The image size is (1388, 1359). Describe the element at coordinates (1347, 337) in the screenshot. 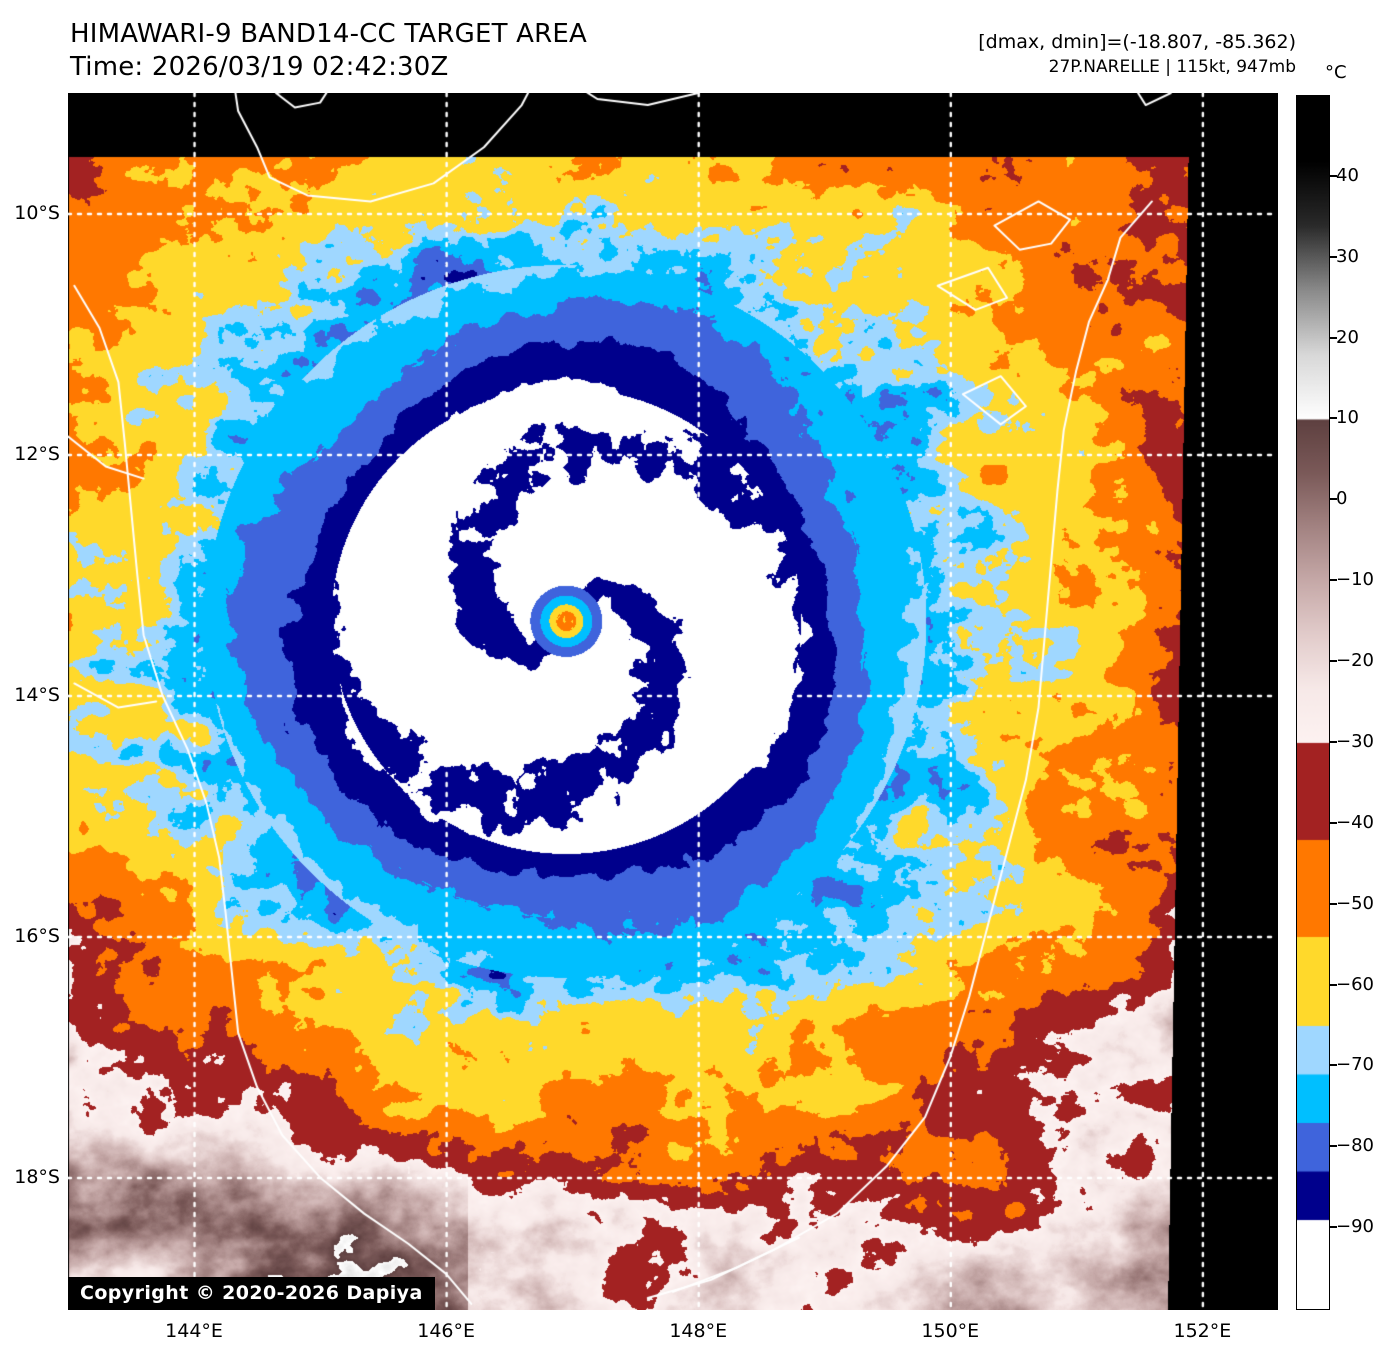

I see `colorbar-tick-label: 20` at that location.